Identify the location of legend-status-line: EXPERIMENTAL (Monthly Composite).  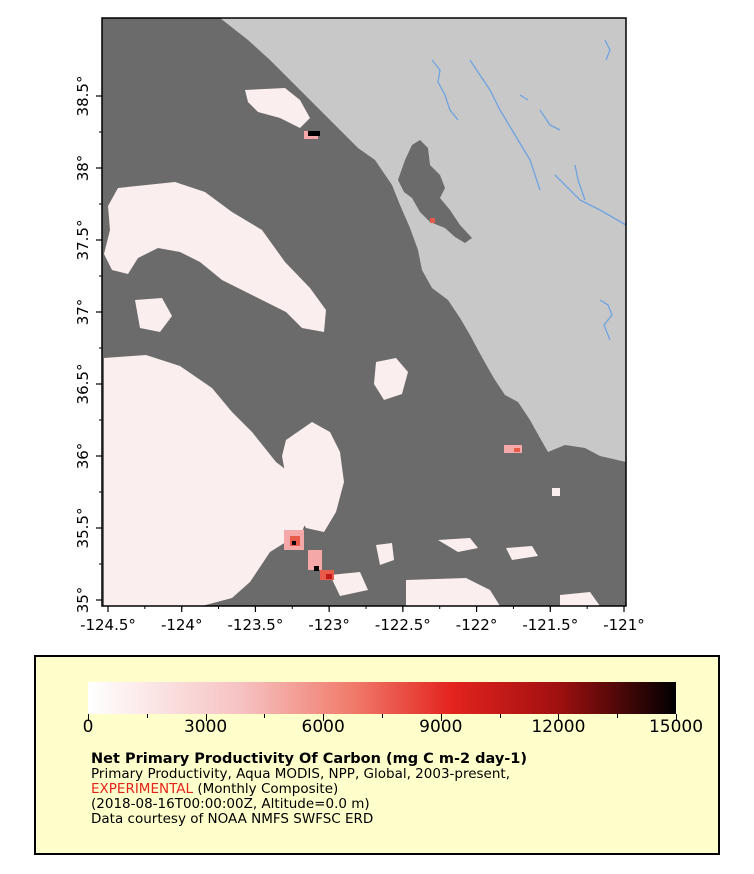
(309, 789).